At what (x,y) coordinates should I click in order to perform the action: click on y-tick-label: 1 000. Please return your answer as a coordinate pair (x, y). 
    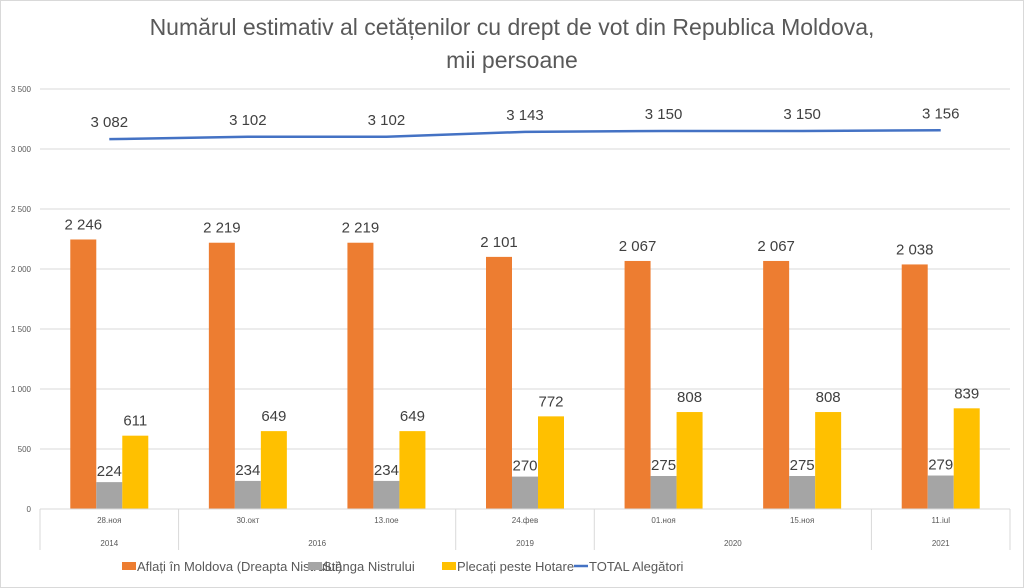
    Looking at the image, I should click on (21, 389).